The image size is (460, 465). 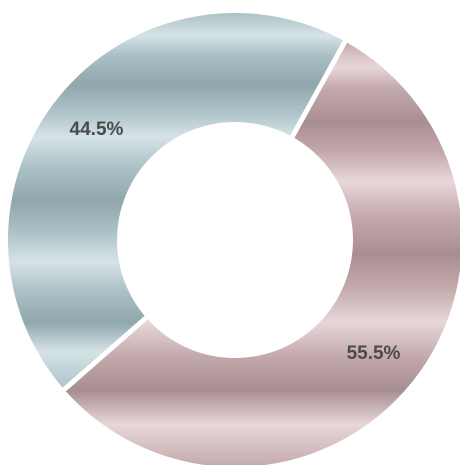 I want to click on slice-label-2: 44.5%, so click(x=97, y=129).